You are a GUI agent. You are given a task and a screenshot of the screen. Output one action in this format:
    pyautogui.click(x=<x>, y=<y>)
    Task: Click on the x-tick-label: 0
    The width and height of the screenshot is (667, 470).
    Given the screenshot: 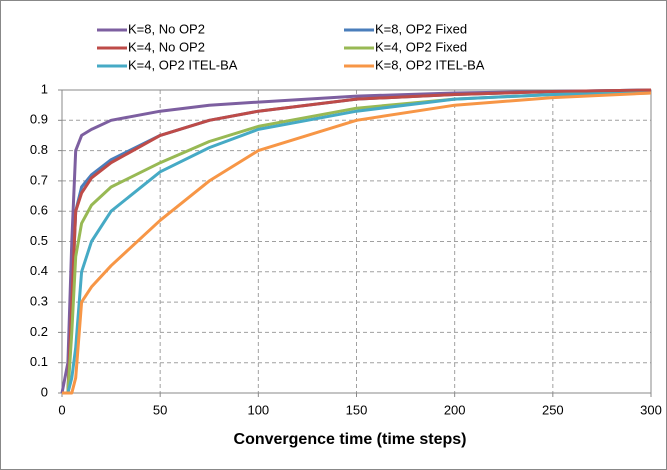 What is the action you would take?
    pyautogui.click(x=61, y=409)
    